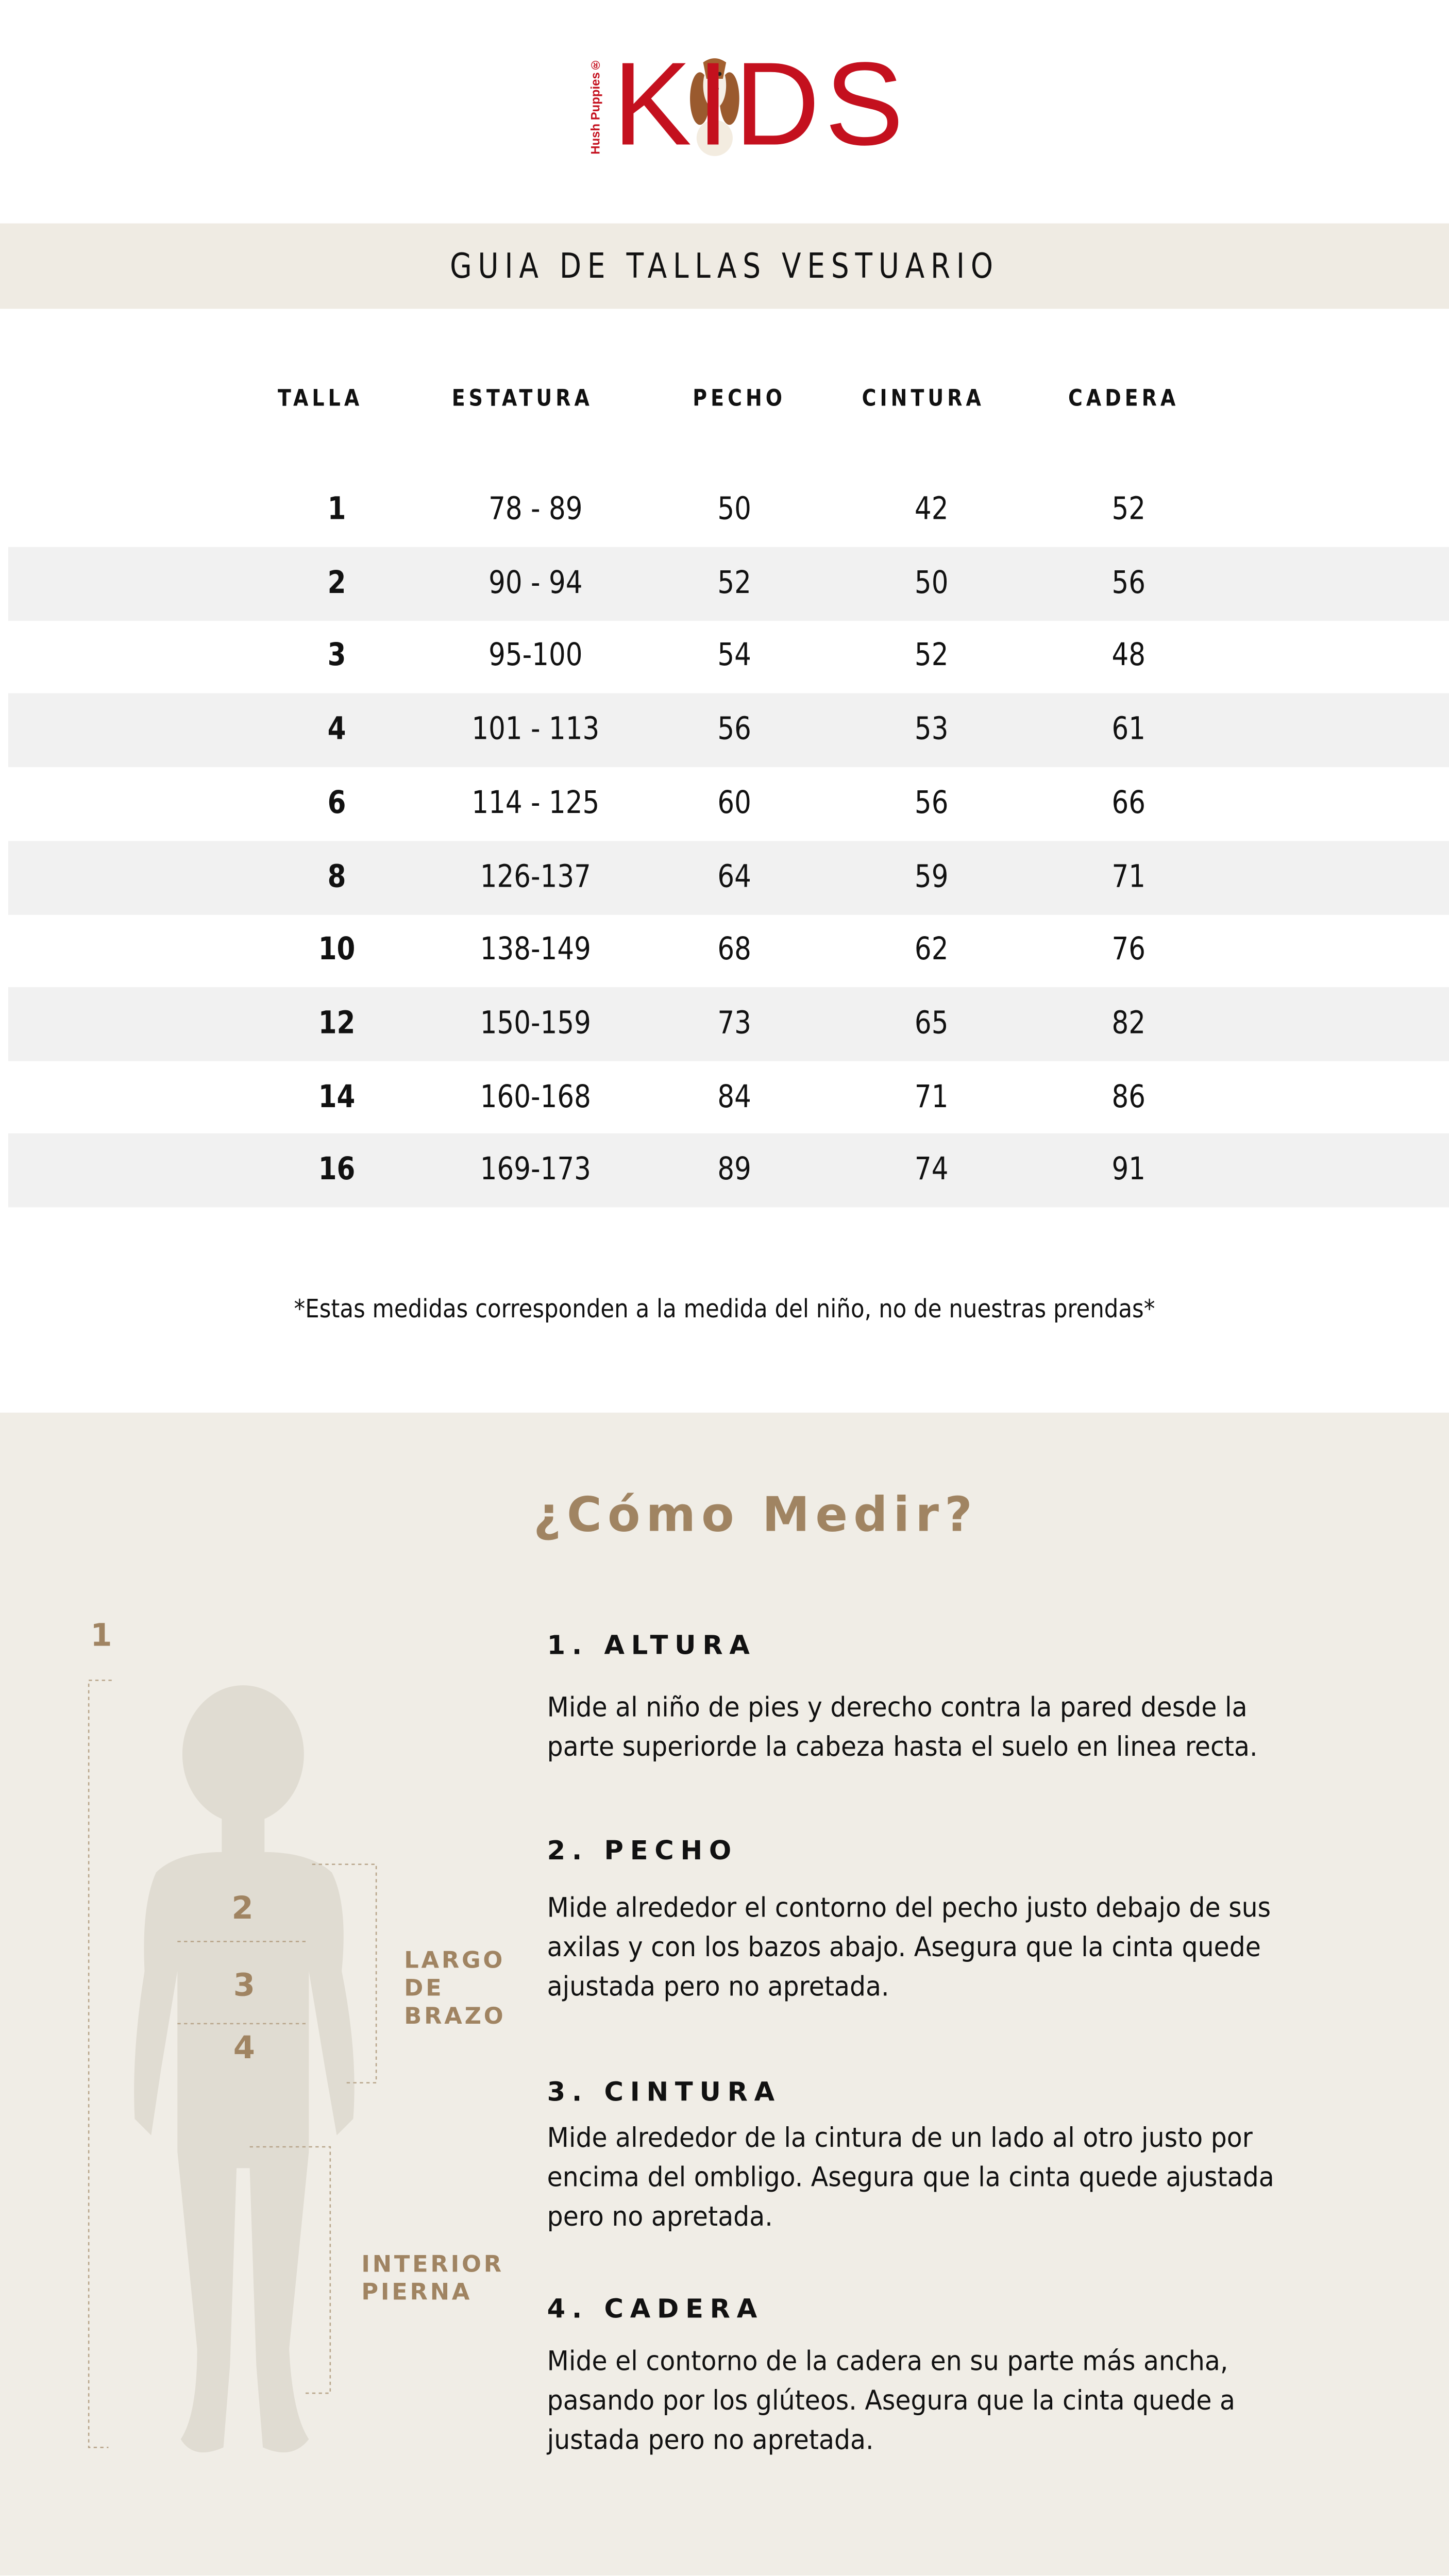 This screenshot has width=1449, height=2576. I want to click on label-interior-pierna: INTERIOR PIERNA, so click(432, 2280).